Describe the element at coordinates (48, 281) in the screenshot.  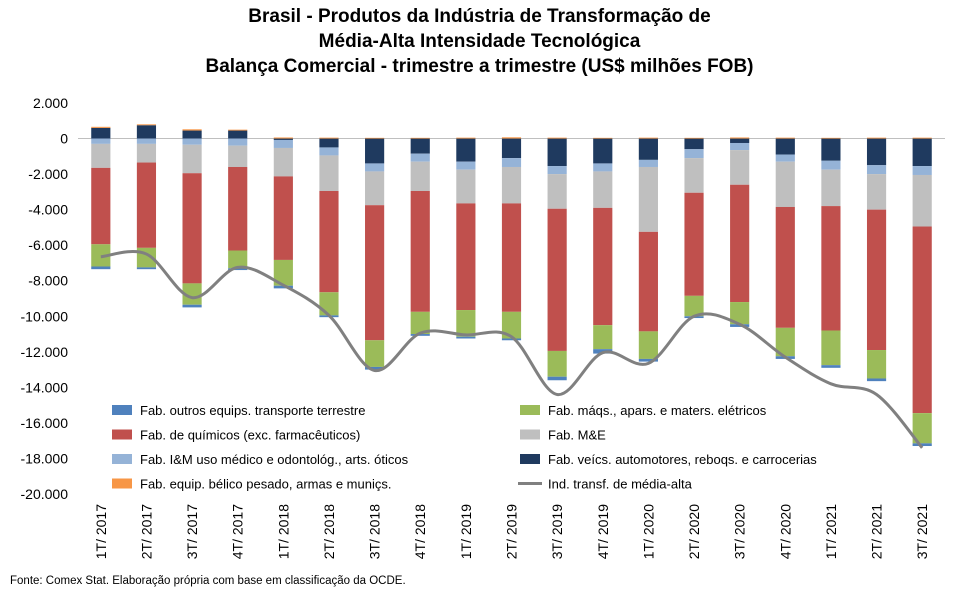
I see `y-tick-label: -8.000` at that location.